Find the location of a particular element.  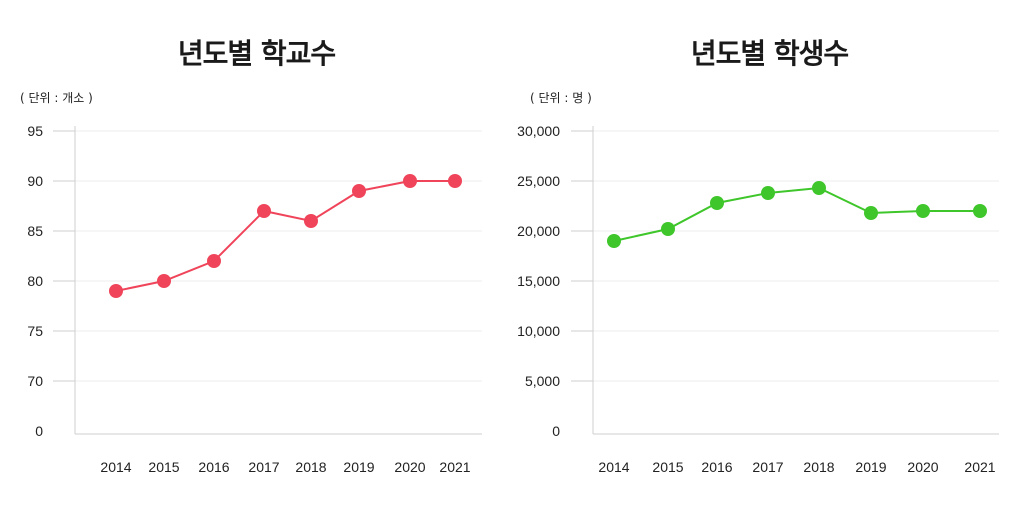

y-tick-label: 70 is located at coordinates (35, 381).